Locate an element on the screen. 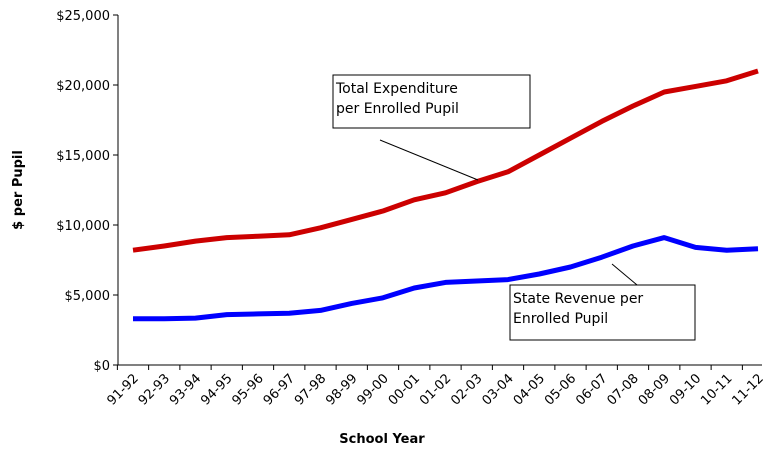 The width and height of the screenshot is (767, 450). x-axis-title: School Year is located at coordinates (382, 439).